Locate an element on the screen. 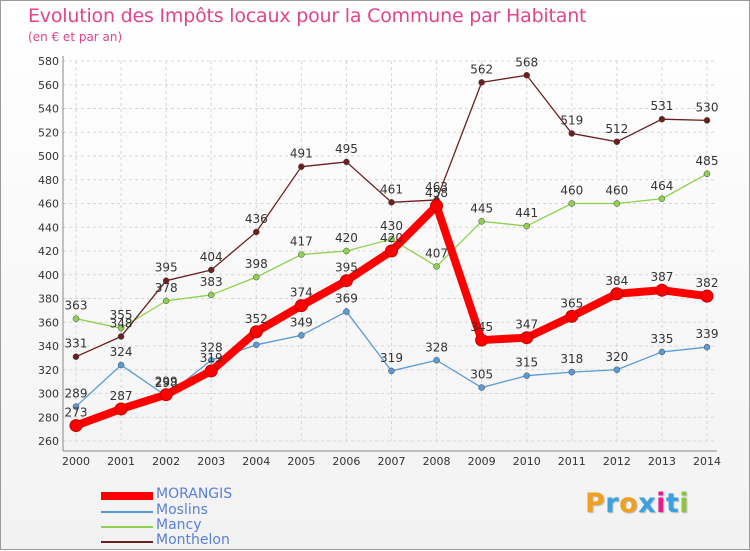 The image size is (750, 551). data-label-morangis: 352 is located at coordinates (256, 319).